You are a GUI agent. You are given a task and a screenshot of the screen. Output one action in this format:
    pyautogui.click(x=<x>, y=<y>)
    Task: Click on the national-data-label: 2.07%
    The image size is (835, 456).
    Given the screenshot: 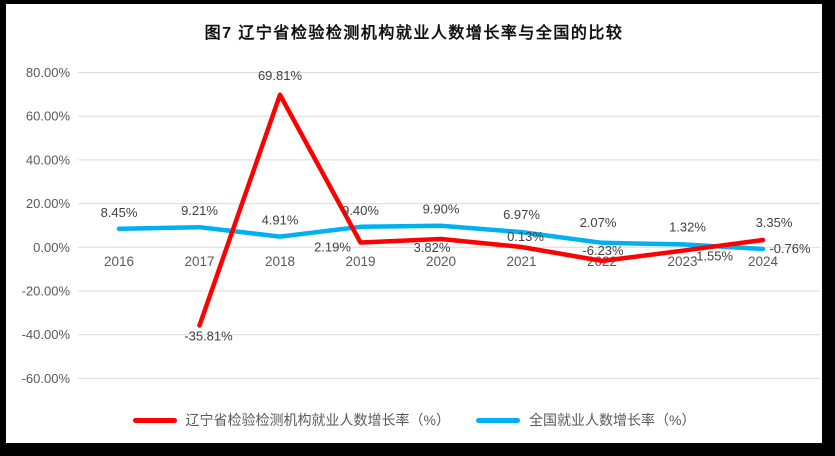 What is the action you would take?
    pyautogui.click(x=598, y=222)
    